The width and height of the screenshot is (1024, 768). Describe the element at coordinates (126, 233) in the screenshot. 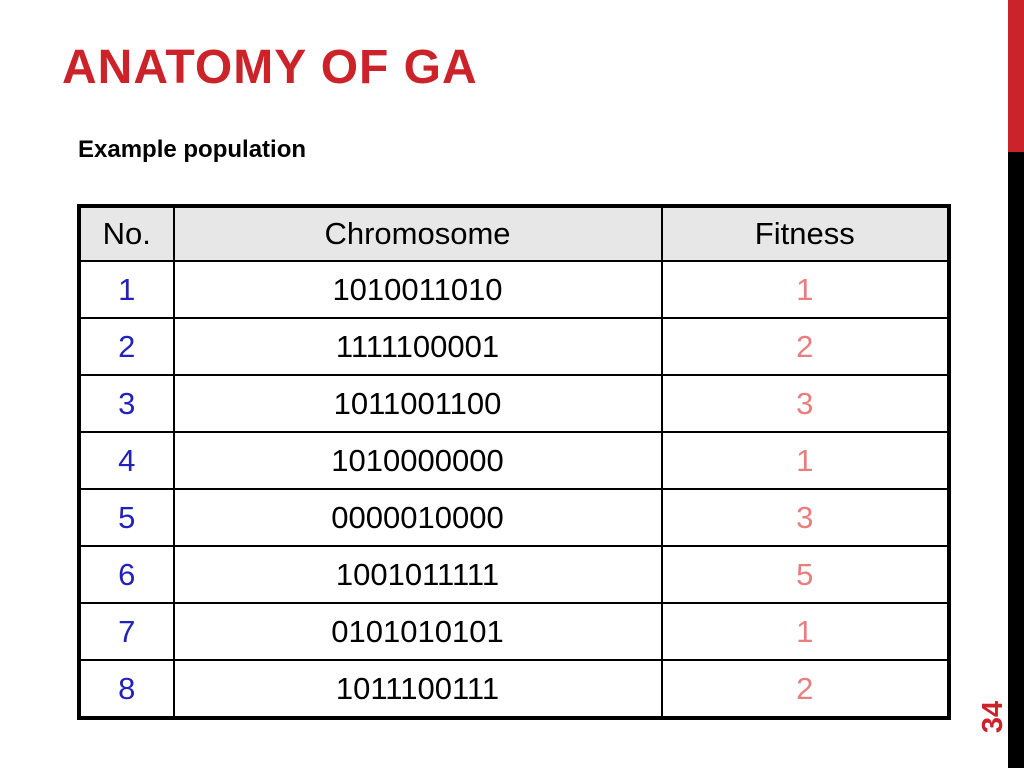

I see `header-no: No.` at that location.